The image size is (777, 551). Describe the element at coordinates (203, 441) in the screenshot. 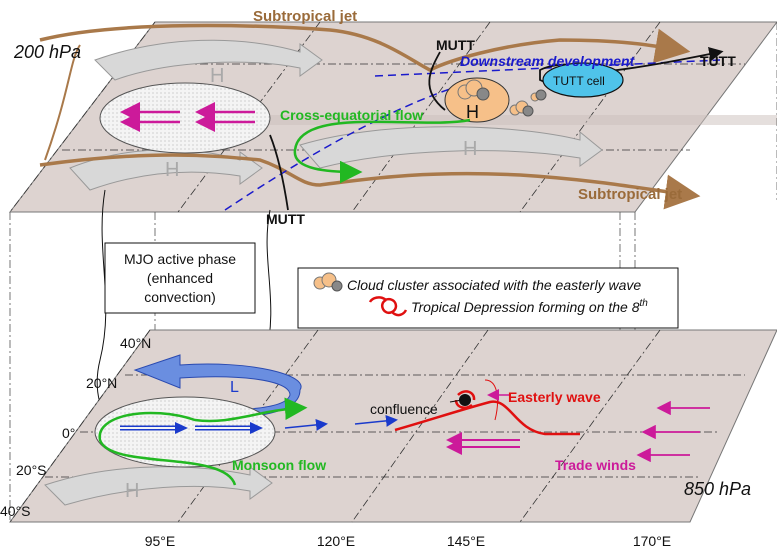

I see `monsoon-flow-arrow` at that location.